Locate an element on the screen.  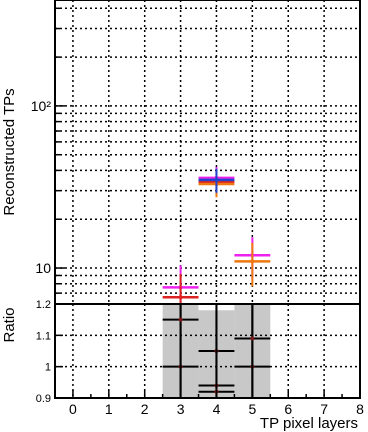
main-y-tick-label: 10 is located at coordinates (43, 268).